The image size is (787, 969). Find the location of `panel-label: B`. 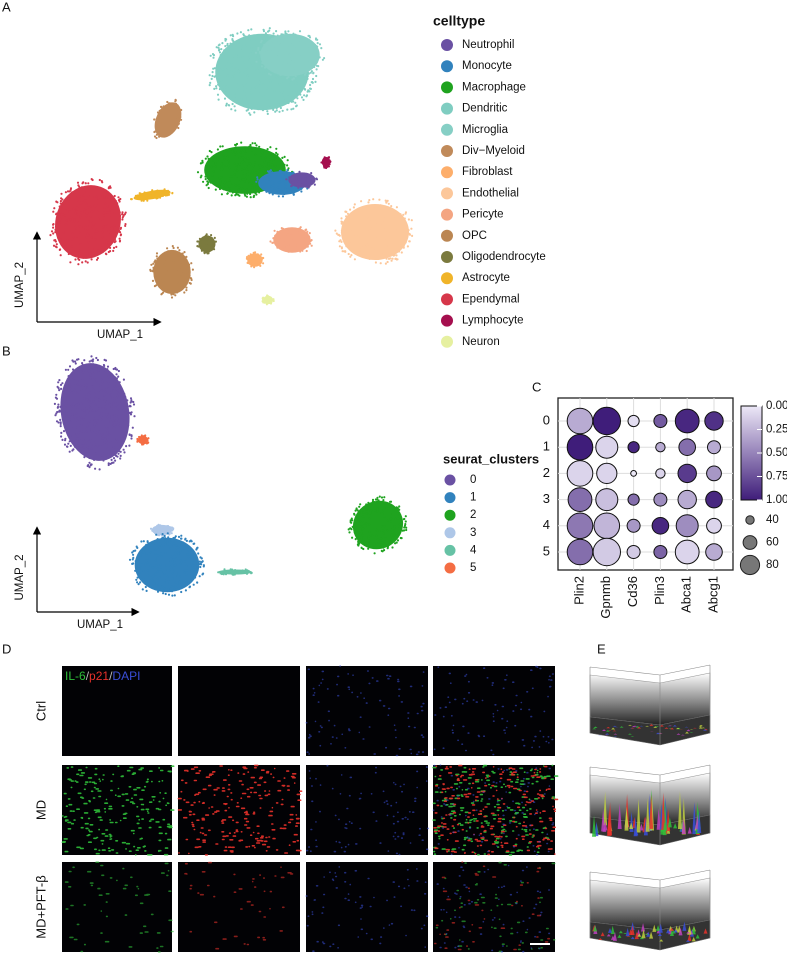

panel-label: B is located at coordinates (6, 350).